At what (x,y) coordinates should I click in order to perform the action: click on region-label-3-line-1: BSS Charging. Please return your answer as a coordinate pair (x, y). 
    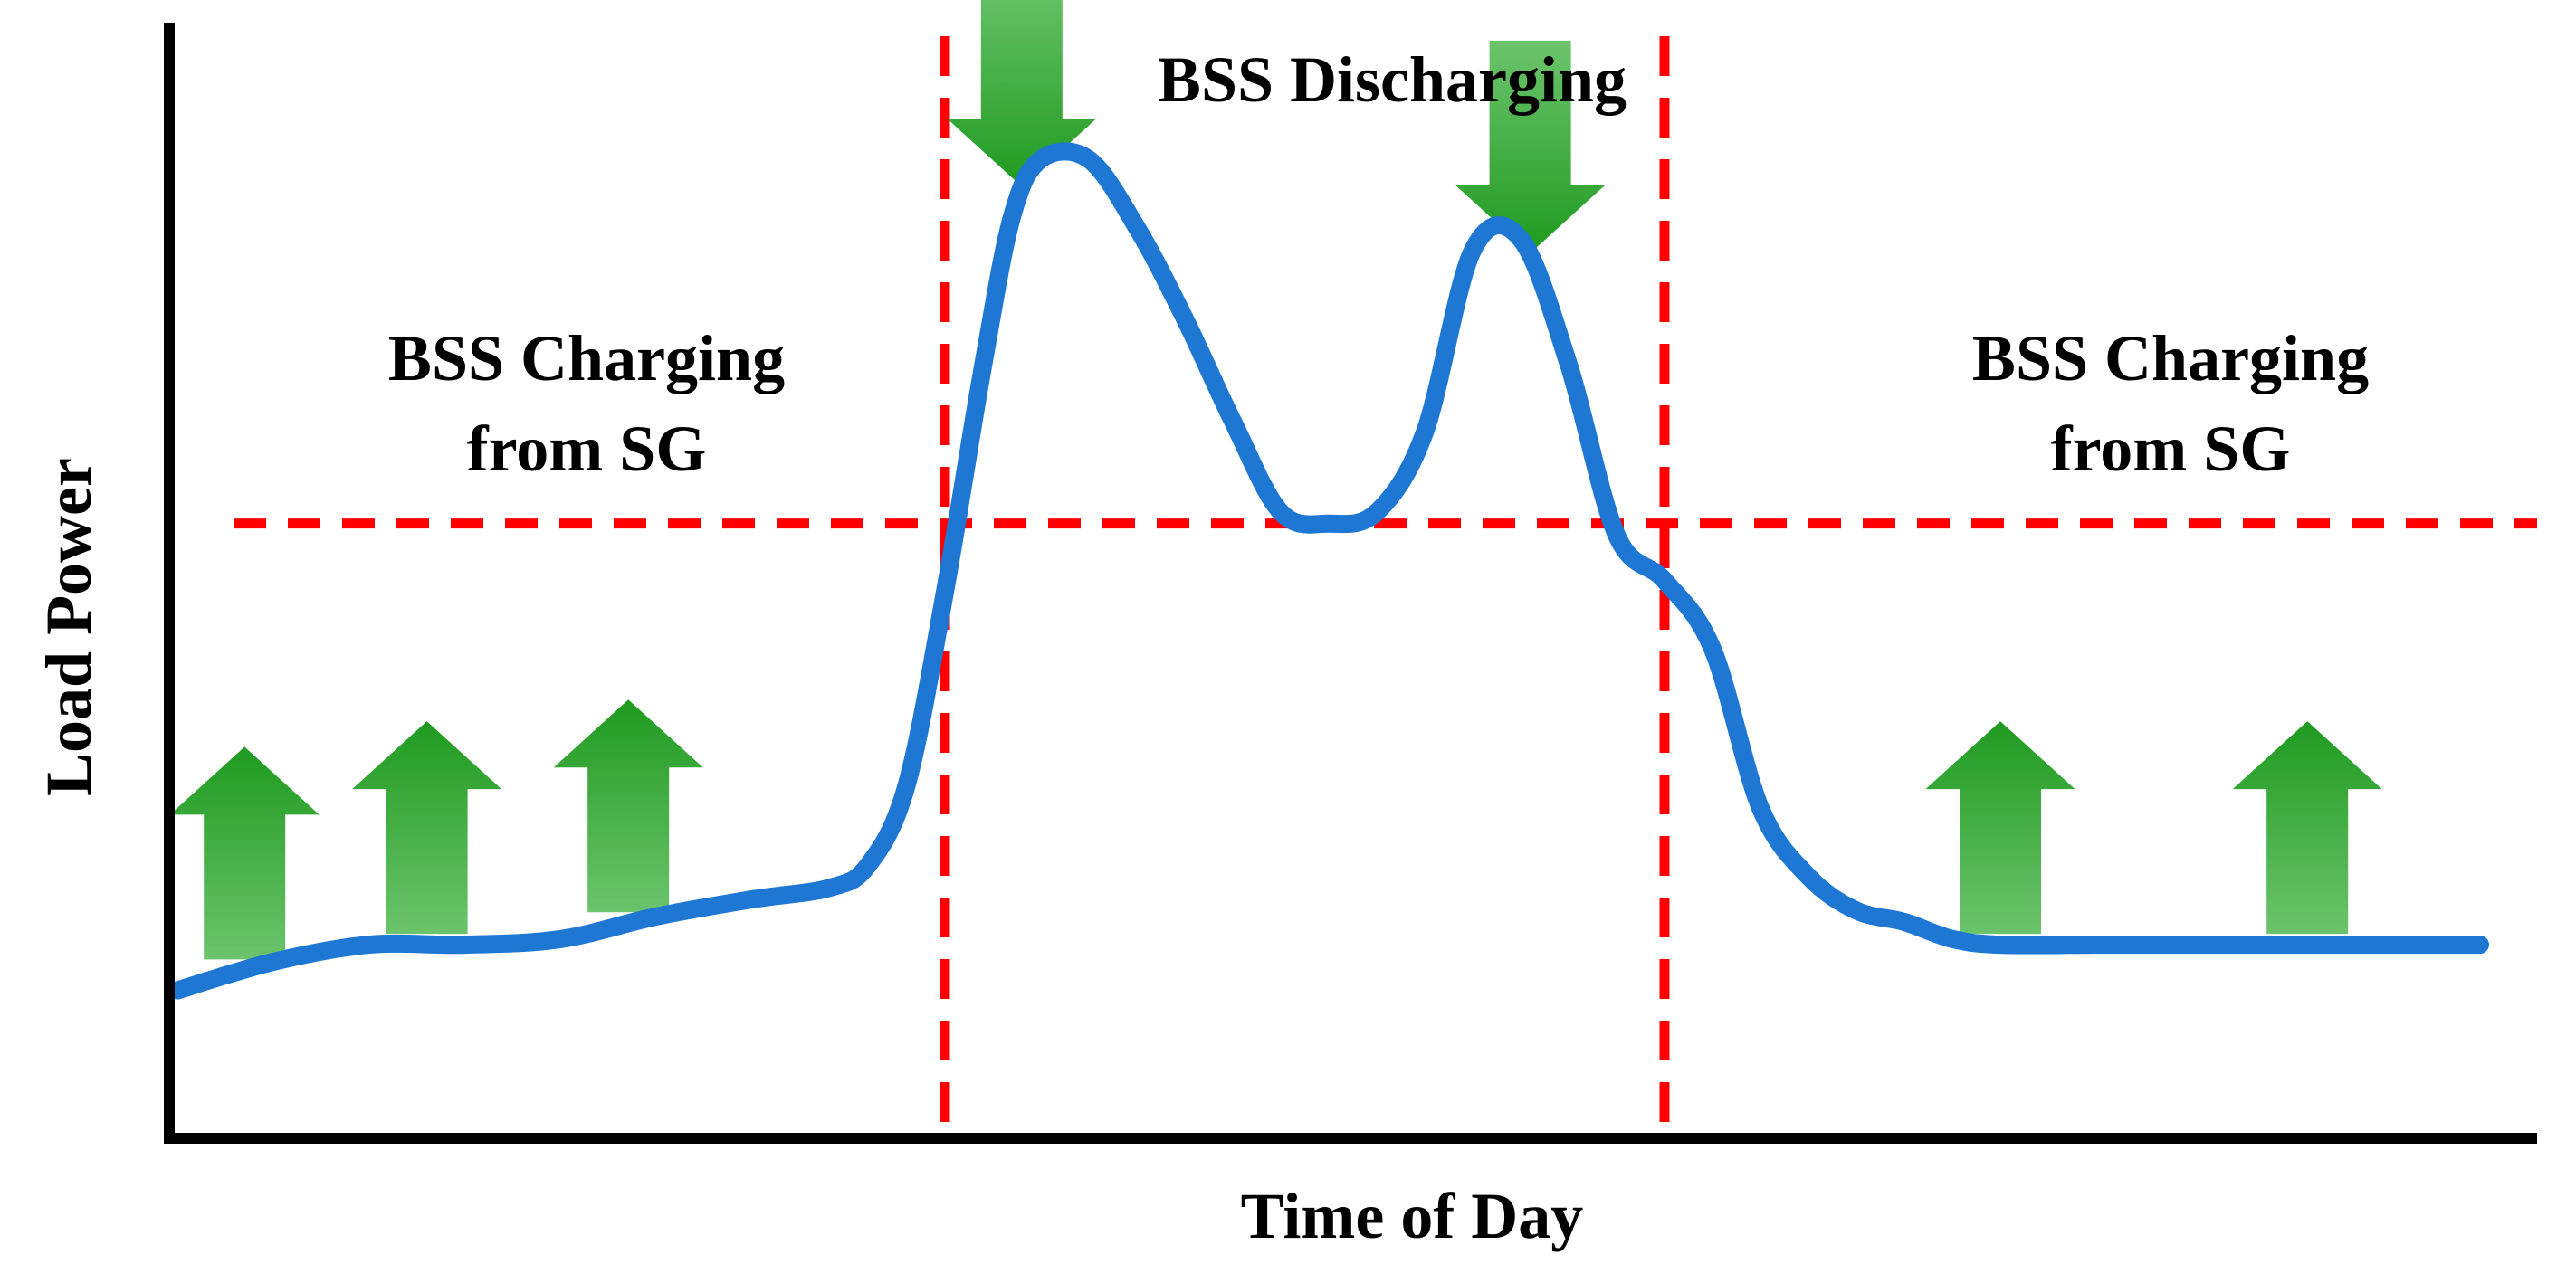
    Looking at the image, I should click on (2170, 358).